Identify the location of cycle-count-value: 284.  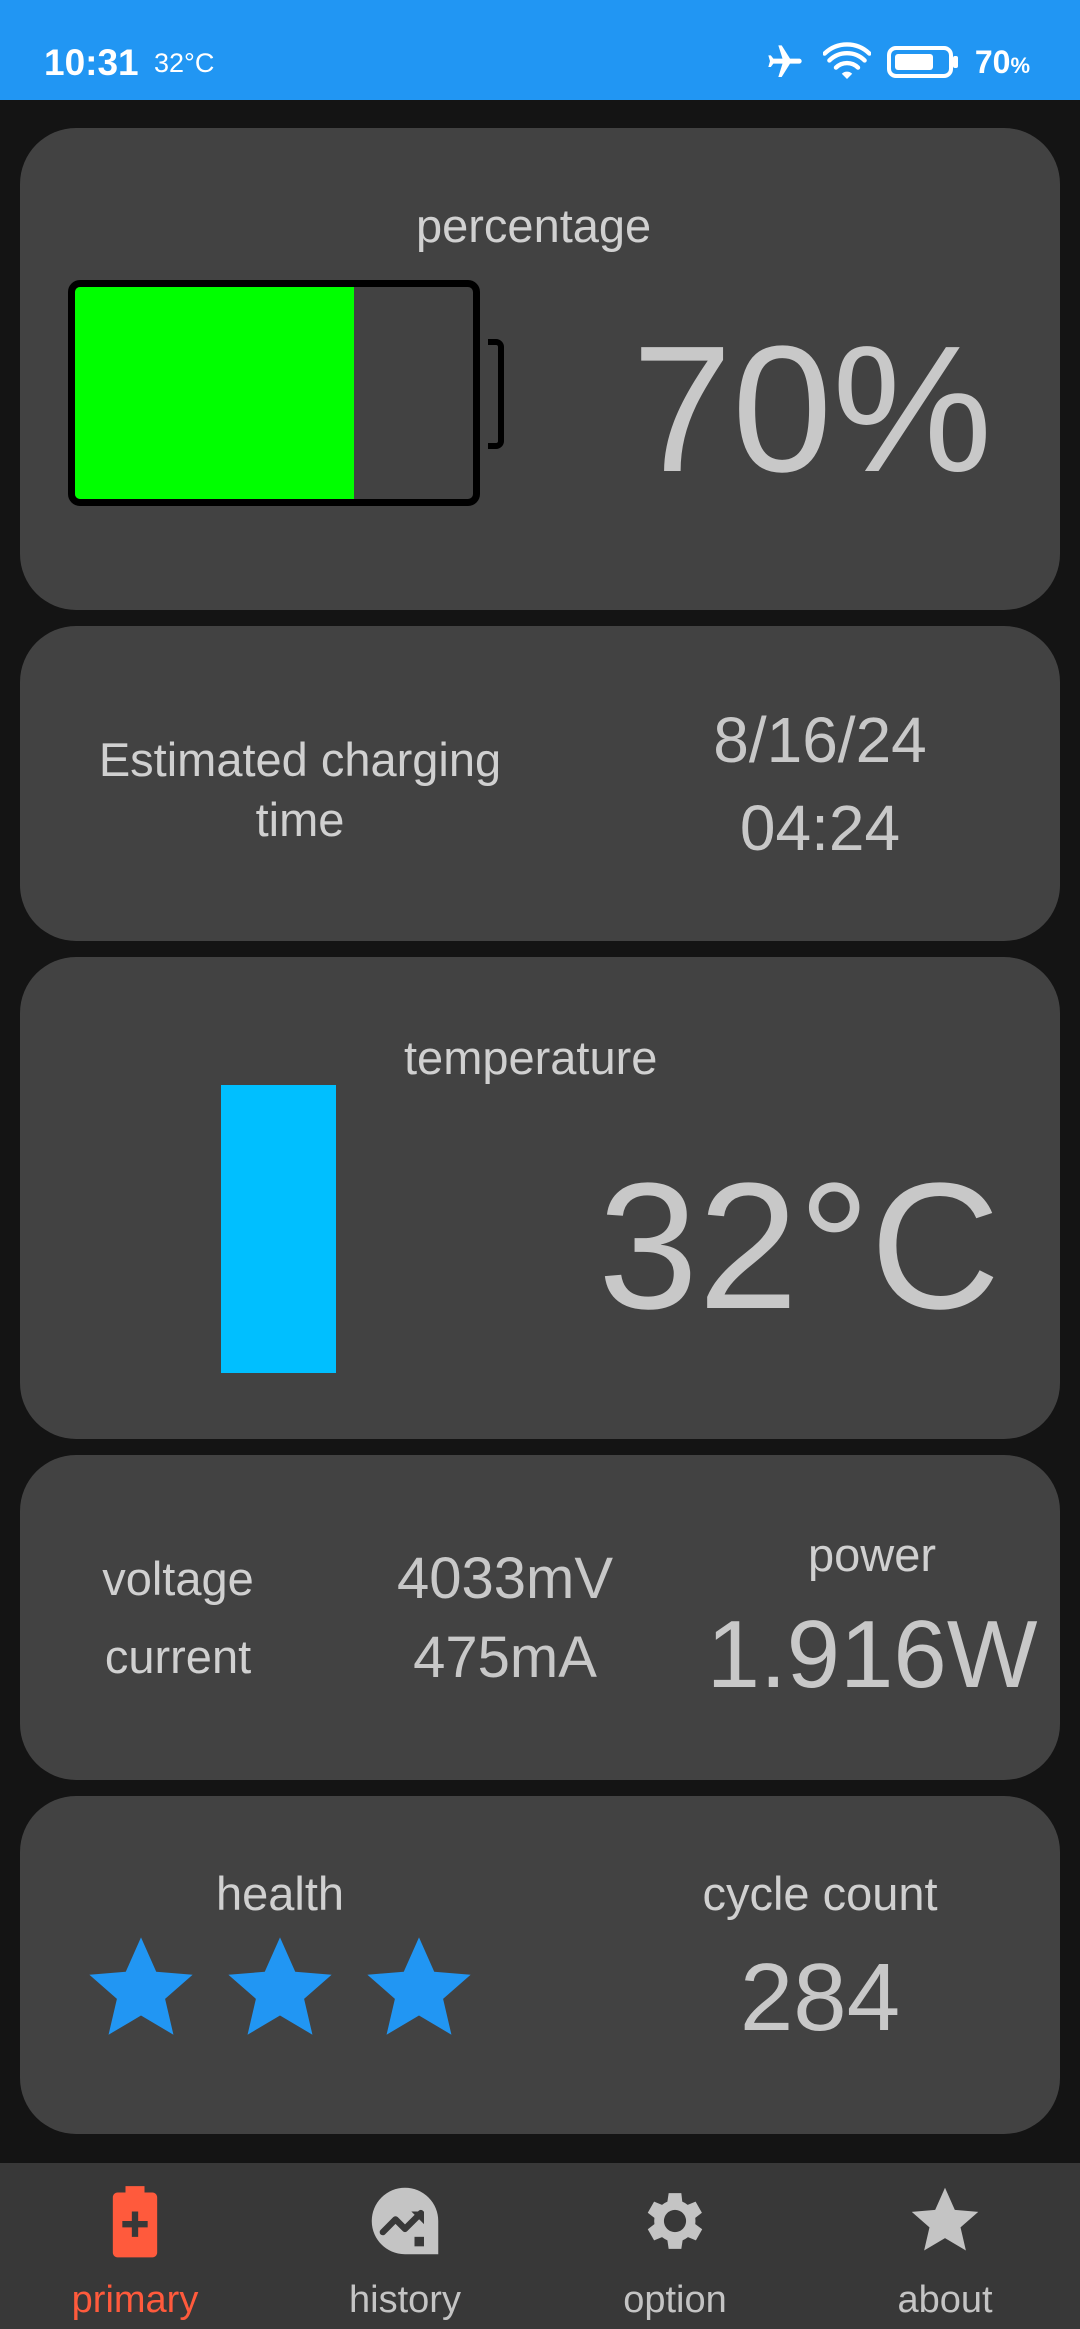
(820, 1997).